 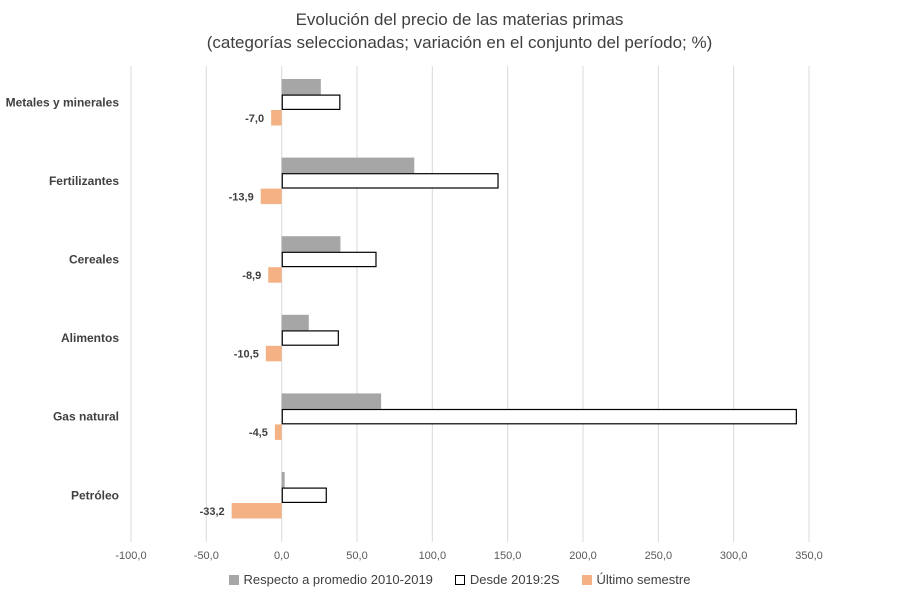 I want to click on data-label: -10,5, so click(x=246, y=355).